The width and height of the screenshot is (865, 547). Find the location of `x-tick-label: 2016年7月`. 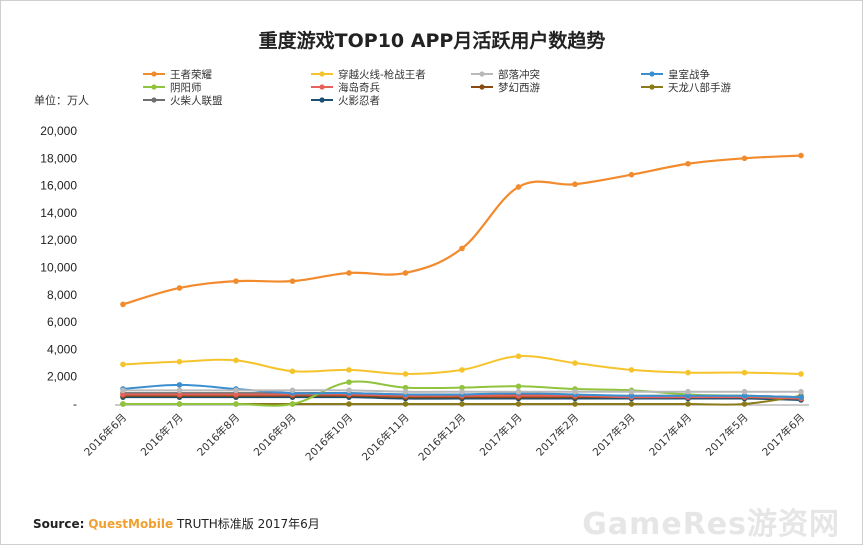

x-tick-label: 2016年7月 is located at coordinates (162, 435).